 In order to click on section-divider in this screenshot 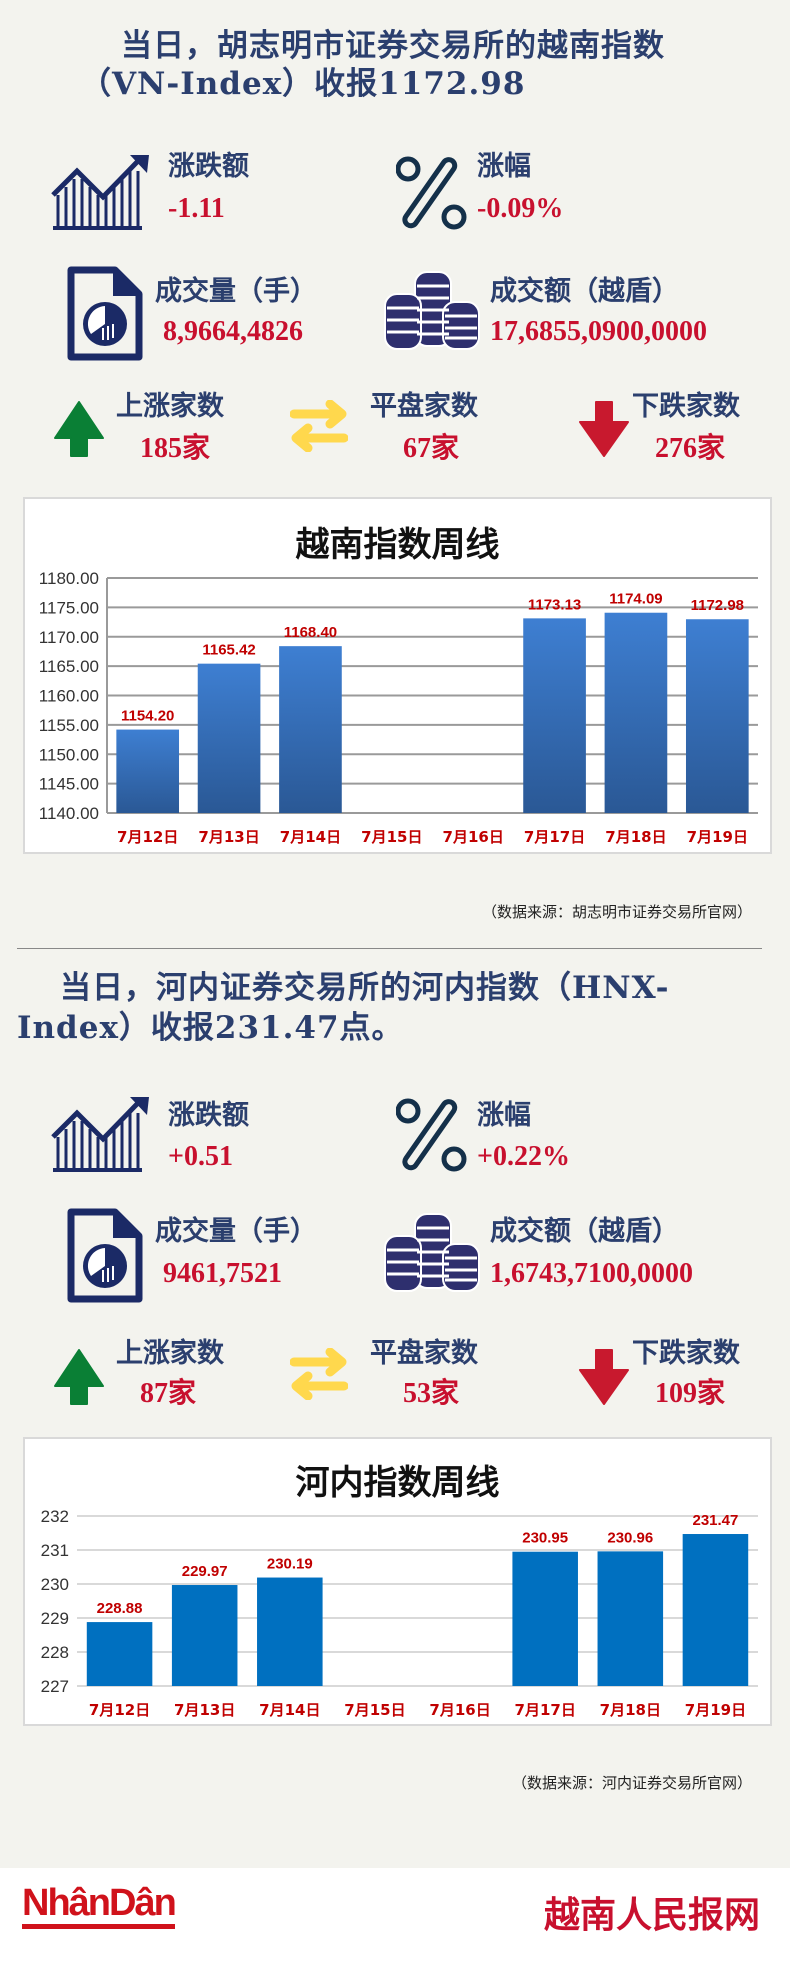, I will do `click(389, 948)`.